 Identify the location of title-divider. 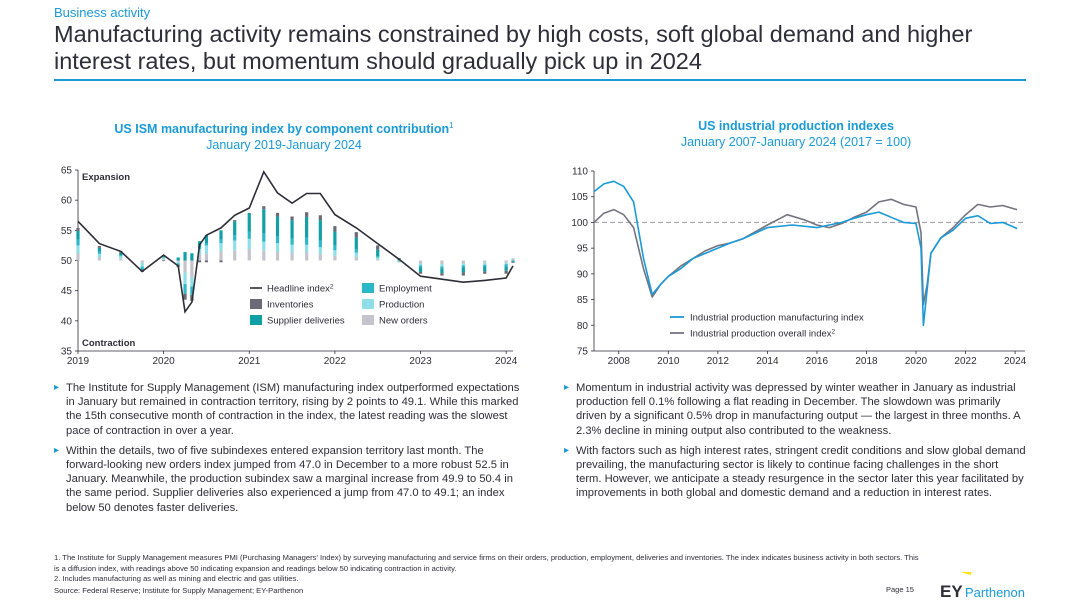
(540, 80).